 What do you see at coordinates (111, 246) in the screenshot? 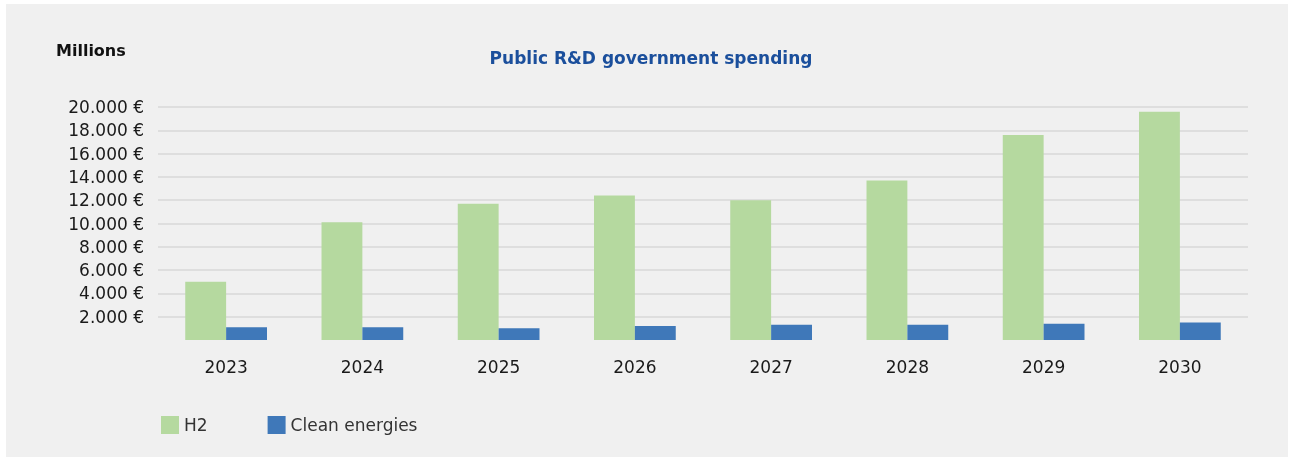
I see `y-tick-label: 8.000 €` at bounding box center [111, 246].